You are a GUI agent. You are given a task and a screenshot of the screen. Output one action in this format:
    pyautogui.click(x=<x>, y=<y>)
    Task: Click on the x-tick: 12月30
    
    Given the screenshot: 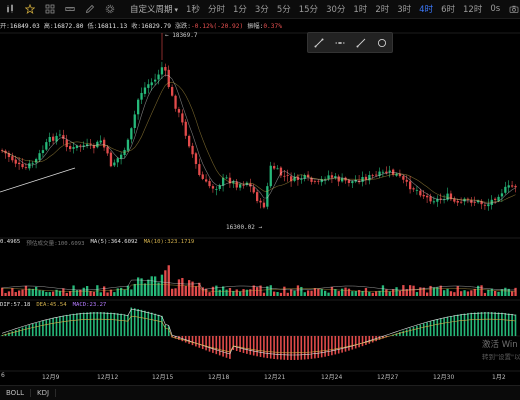 What is the action you would take?
    pyautogui.click(x=444, y=377)
    